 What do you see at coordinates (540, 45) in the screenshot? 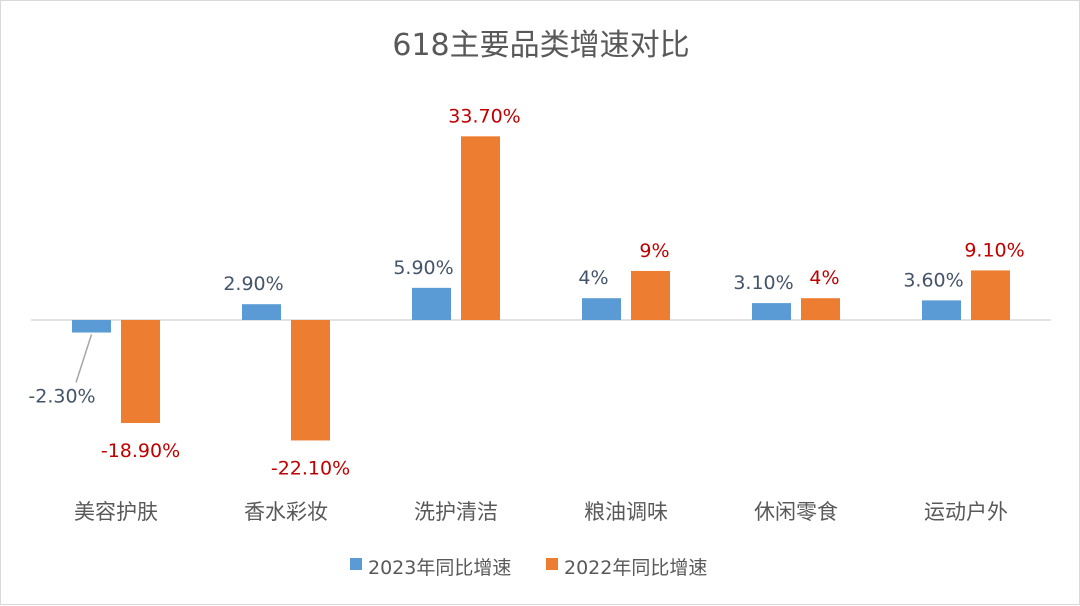
I see `chart-title: 618主要品类增速对比` at bounding box center [540, 45].